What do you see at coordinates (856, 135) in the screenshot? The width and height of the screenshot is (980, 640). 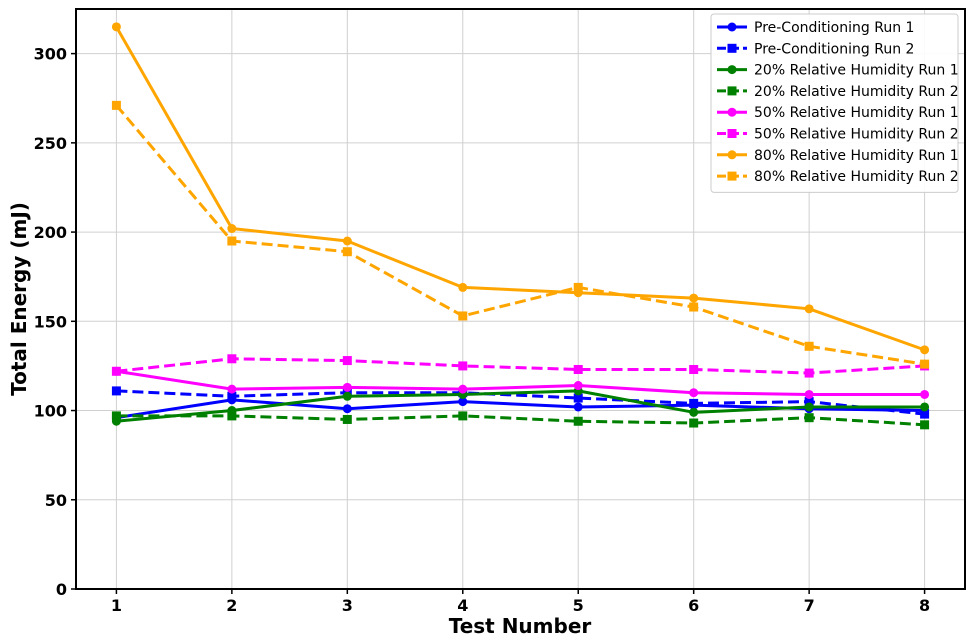 I see `legend-label: 50% Relative Humidity Run 2` at bounding box center [856, 135].